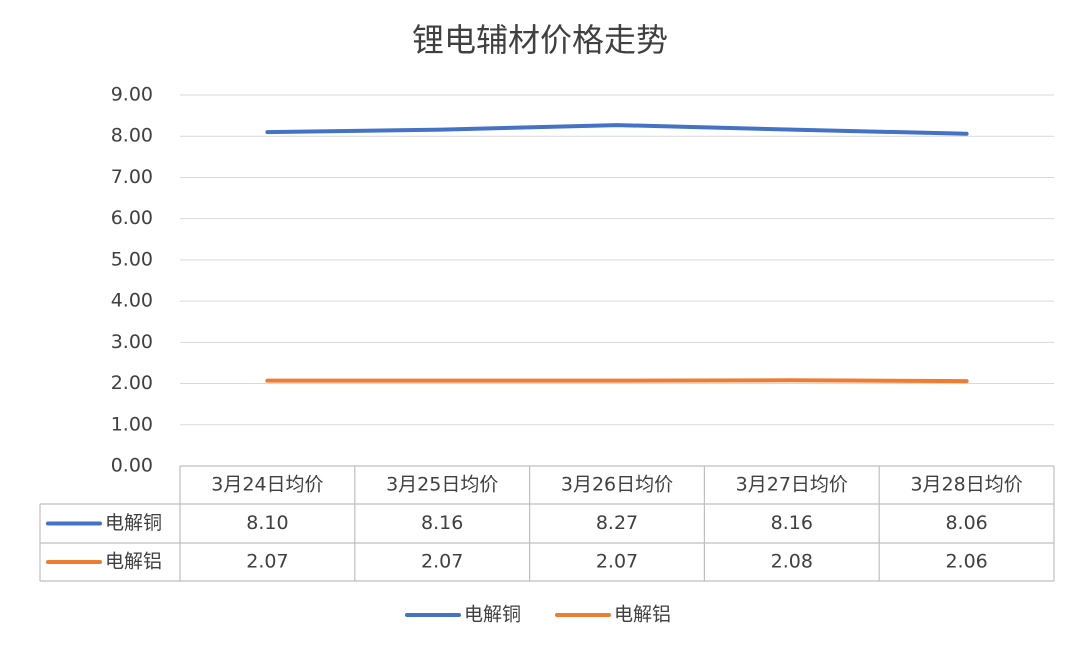  Describe the element at coordinates (492, 615) in the screenshot. I see `legend-label: 电解铜` at that location.